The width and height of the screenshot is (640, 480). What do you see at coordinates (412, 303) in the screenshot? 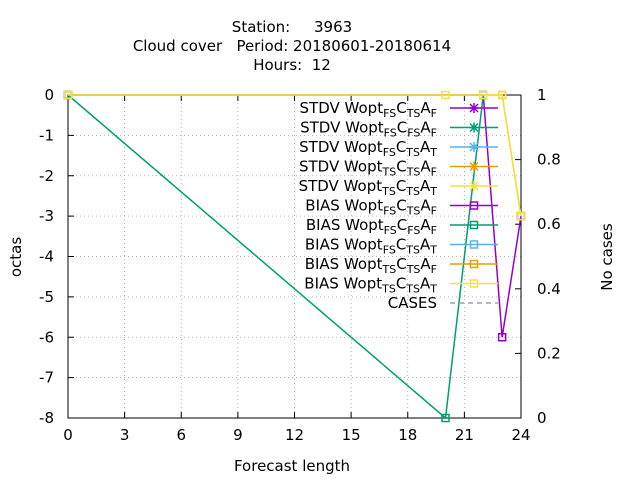
I see `legend-label: CASES` at bounding box center [412, 303].